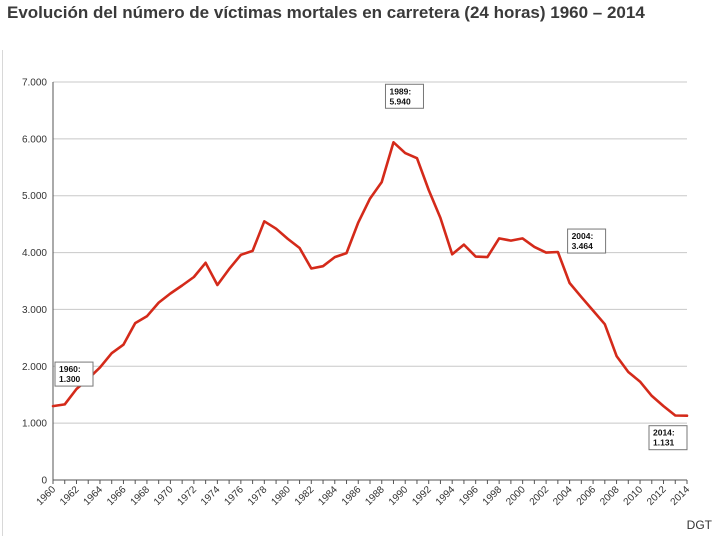 This screenshot has width=720, height=538. What do you see at coordinates (34, 253) in the screenshot?
I see `y-tick-label: 4.000` at bounding box center [34, 253].